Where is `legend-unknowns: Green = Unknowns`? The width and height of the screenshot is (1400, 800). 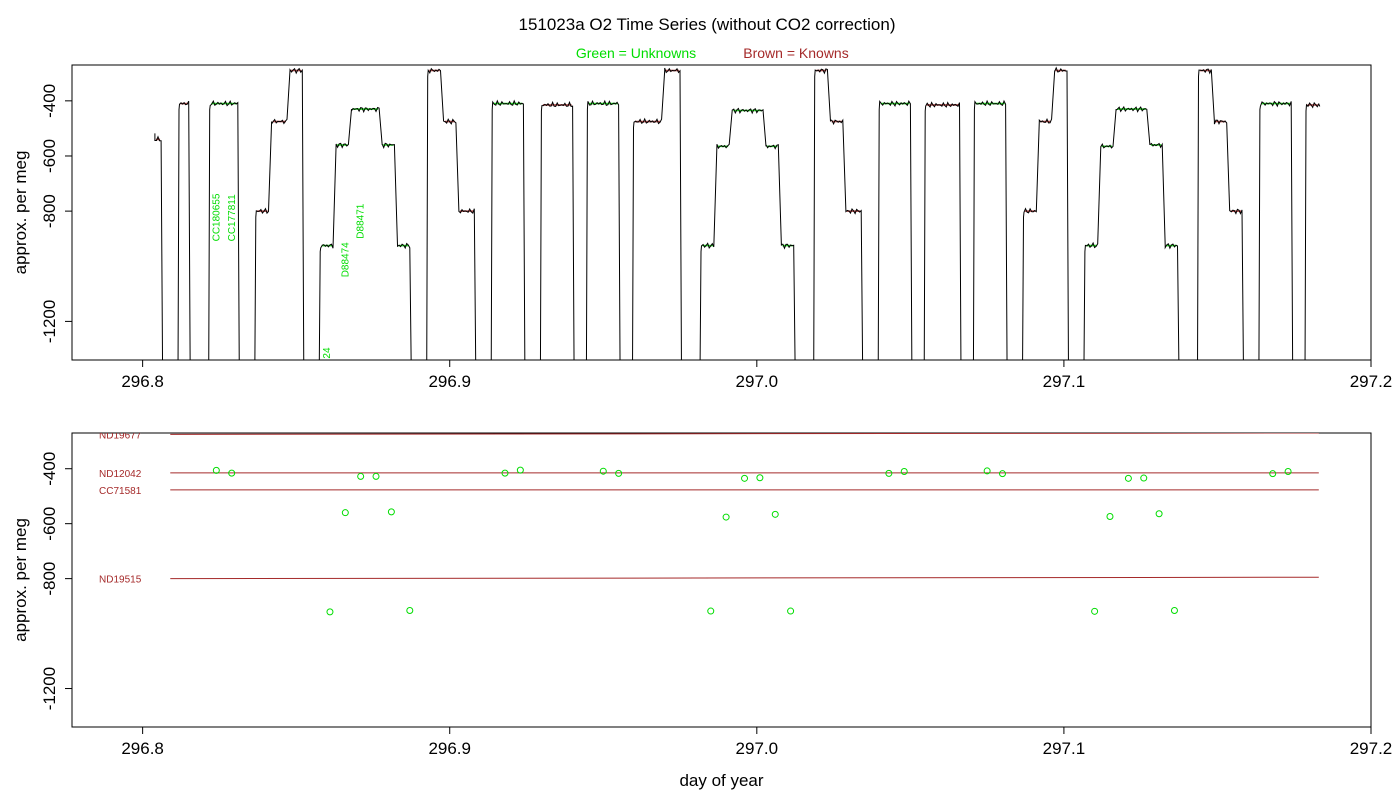
legend-unknowns: Green = Unknowns is located at coordinates (636, 53).